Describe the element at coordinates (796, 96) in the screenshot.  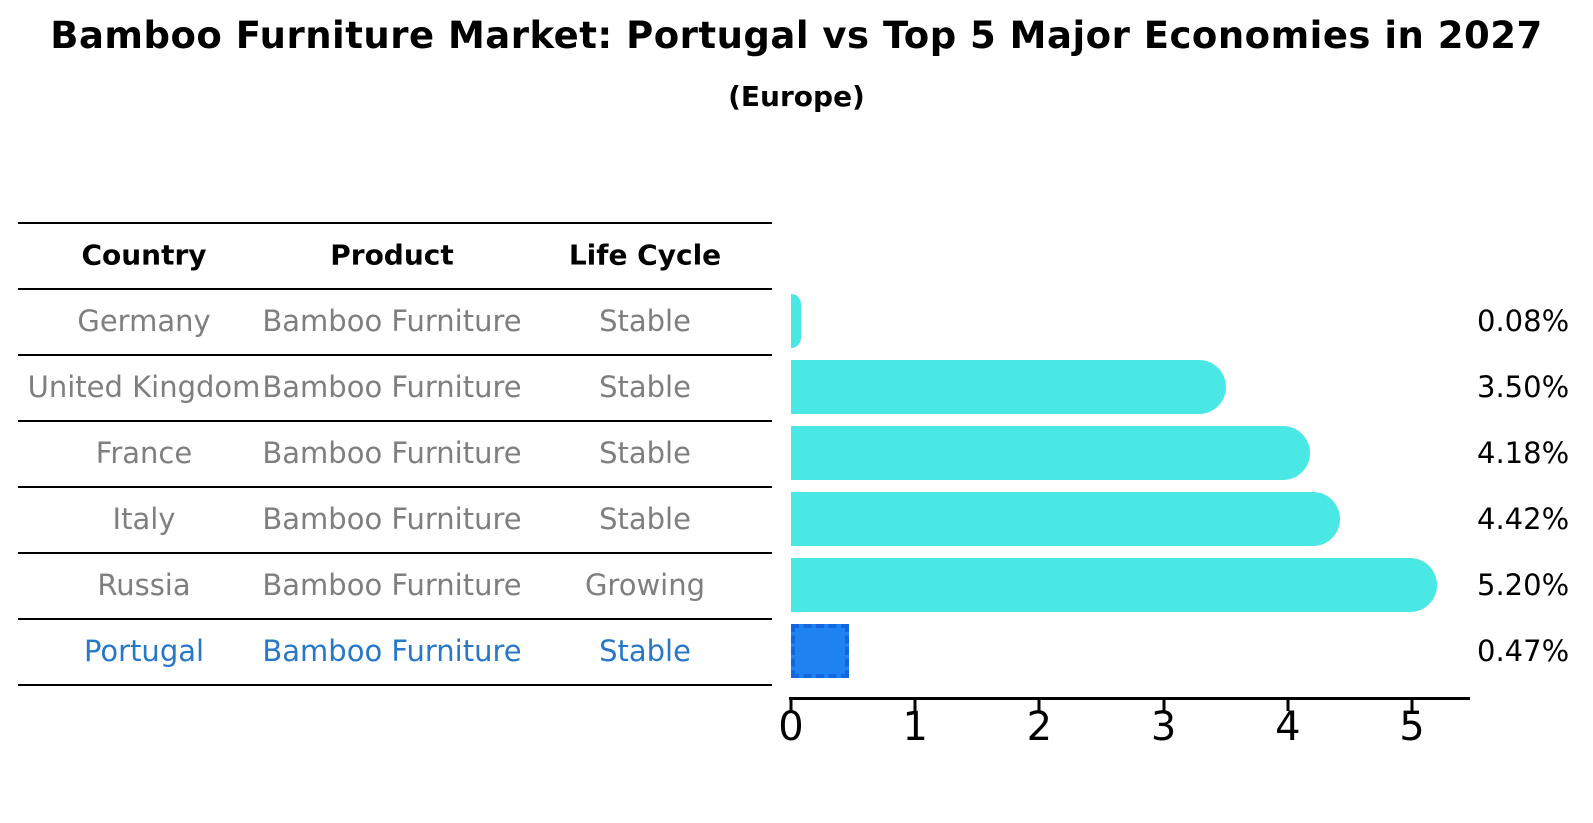
I see `page-subtitle: (Europe)` at that location.